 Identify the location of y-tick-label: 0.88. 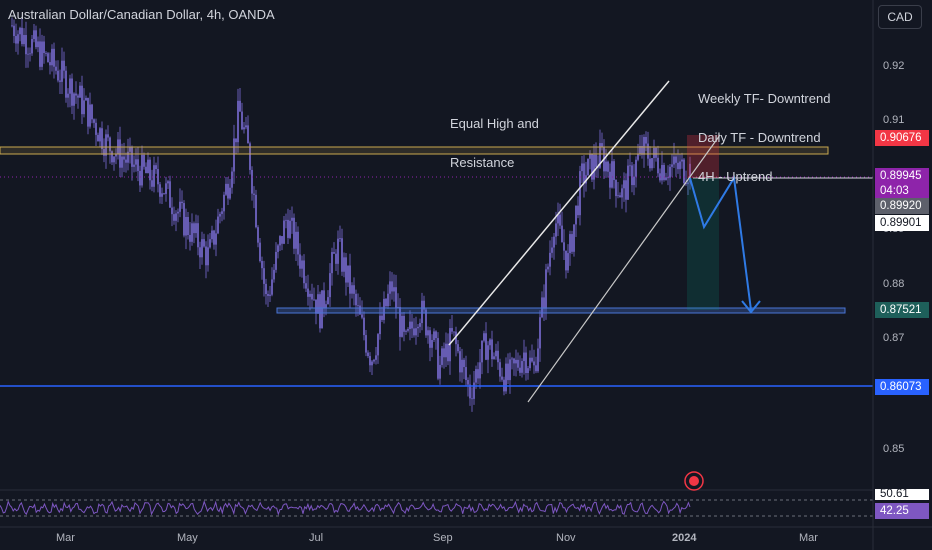
(893, 284).